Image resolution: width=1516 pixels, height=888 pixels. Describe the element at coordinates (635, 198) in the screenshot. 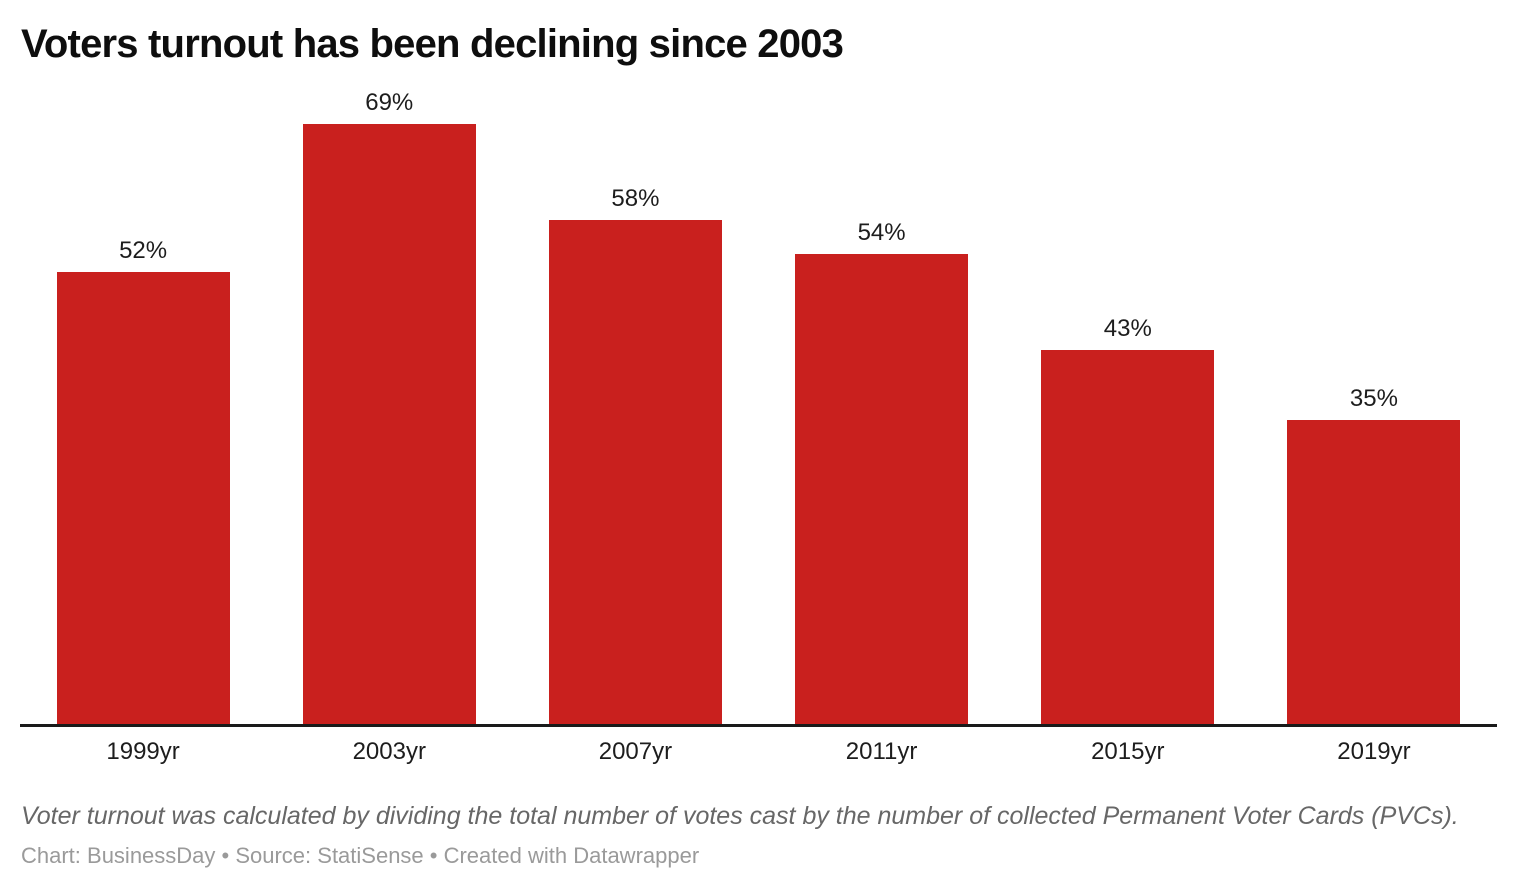

I see `bar-value-label: 58%` at that location.